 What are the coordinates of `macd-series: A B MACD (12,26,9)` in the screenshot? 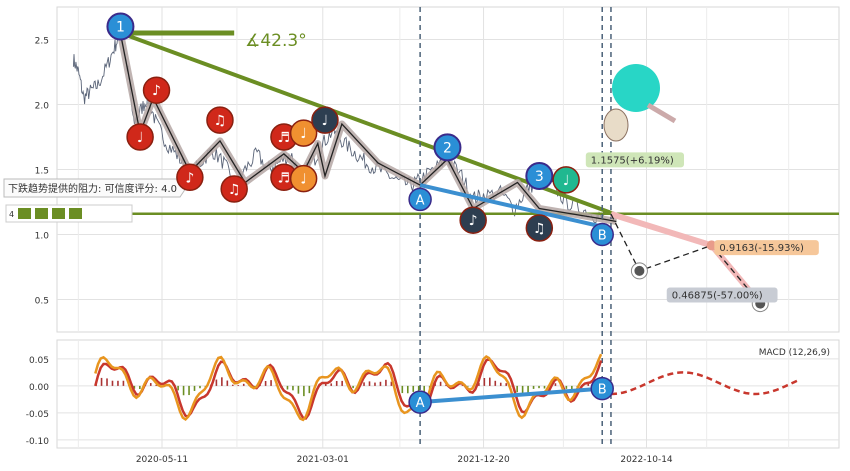 It's located at (462, 385).